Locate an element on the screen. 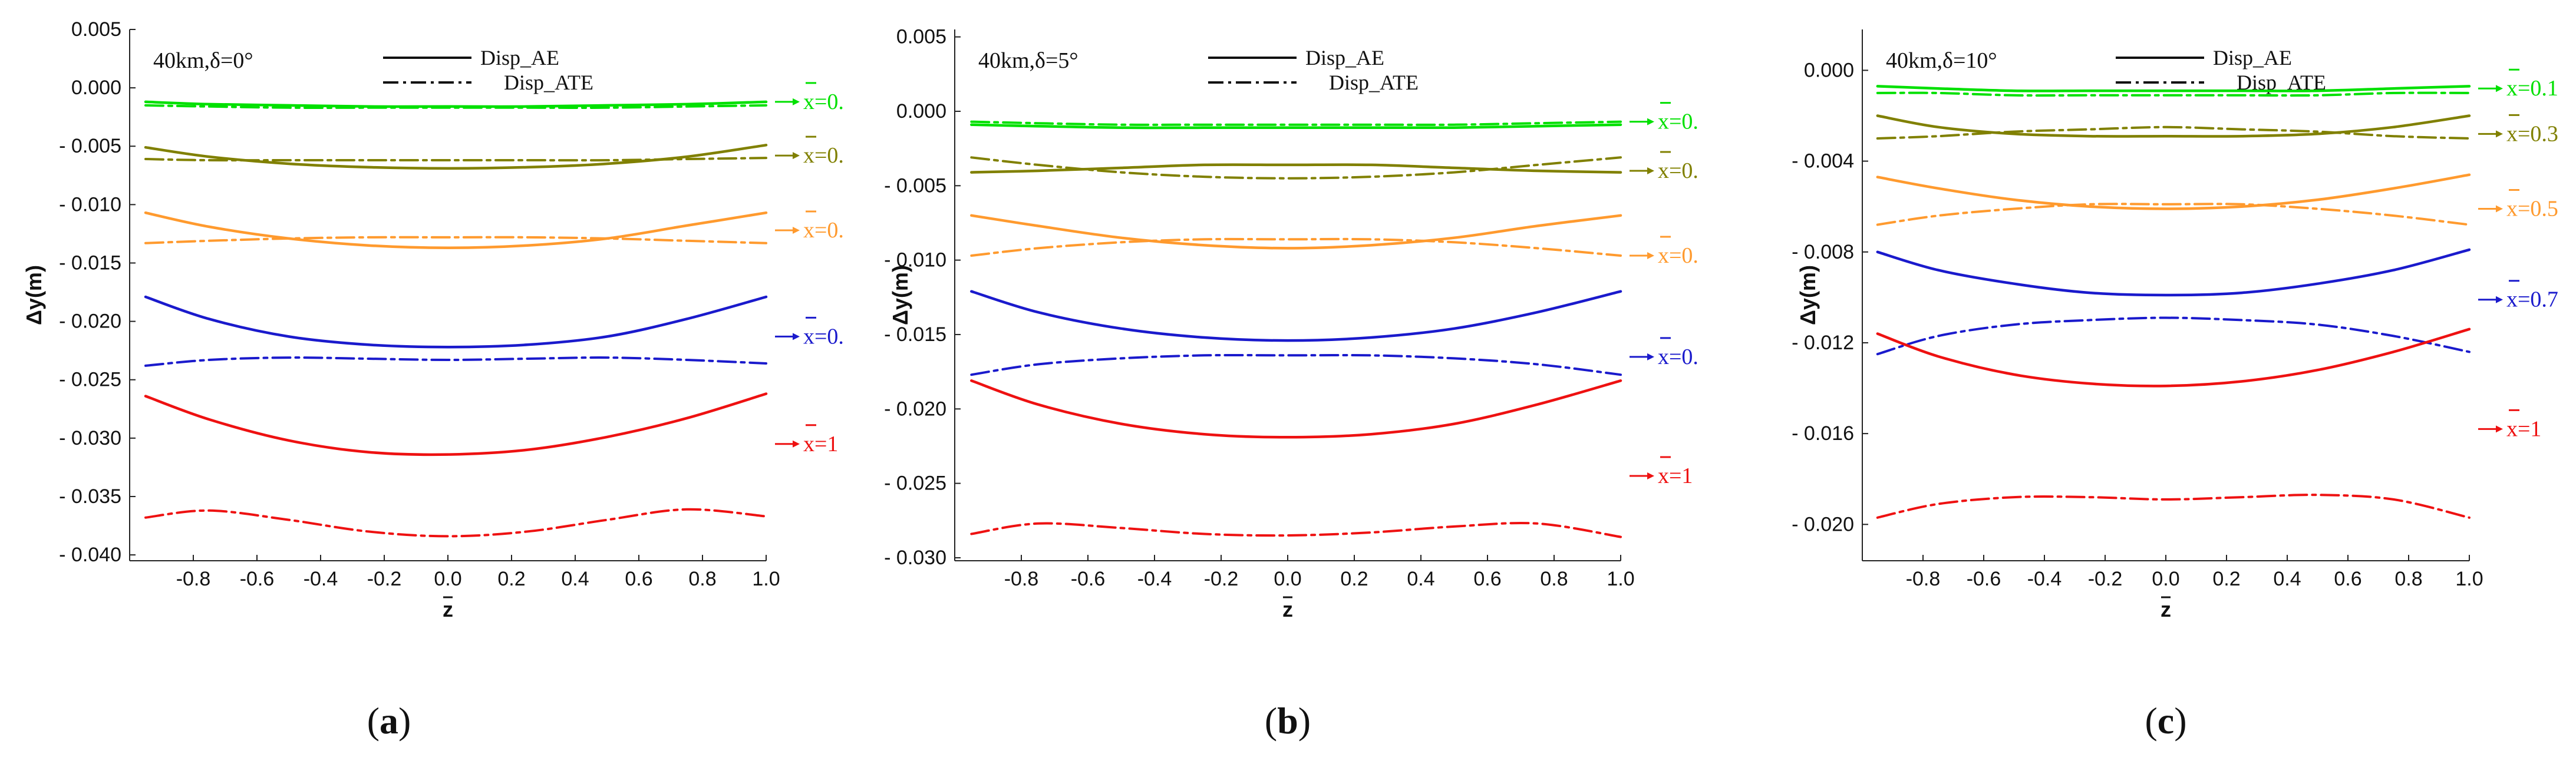 Image resolution: width=2576 pixels, height=761 pixels. panel-caption-letter: a is located at coordinates (389, 721).